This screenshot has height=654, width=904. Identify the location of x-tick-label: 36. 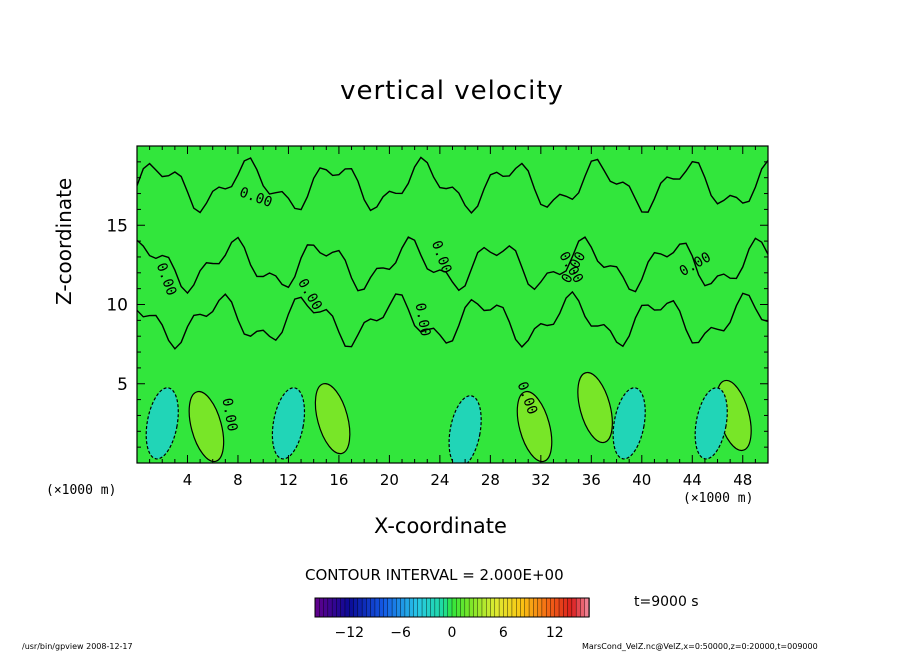
(591, 480).